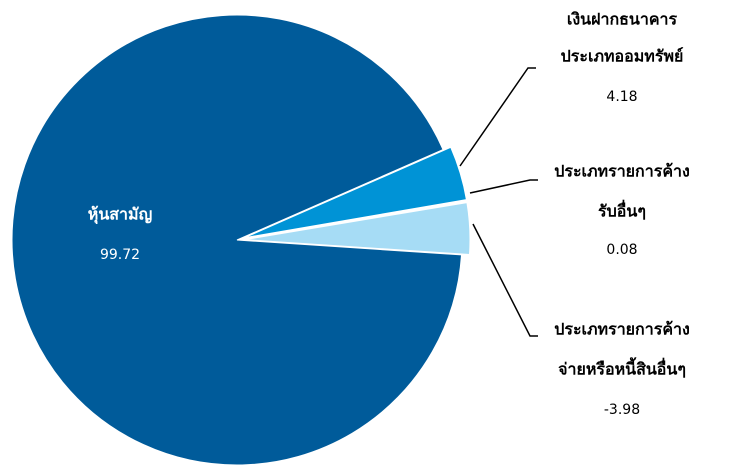 The height and width of the screenshot is (466, 748). I want to click on value-label: 0.08, so click(621, 250).